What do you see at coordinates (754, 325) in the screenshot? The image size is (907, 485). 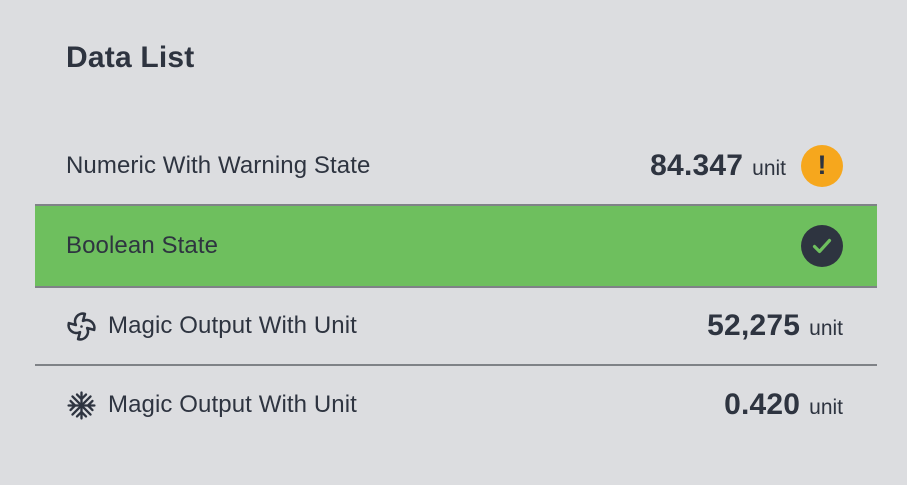 I see `row-value: 52,275` at bounding box center [754, 325].